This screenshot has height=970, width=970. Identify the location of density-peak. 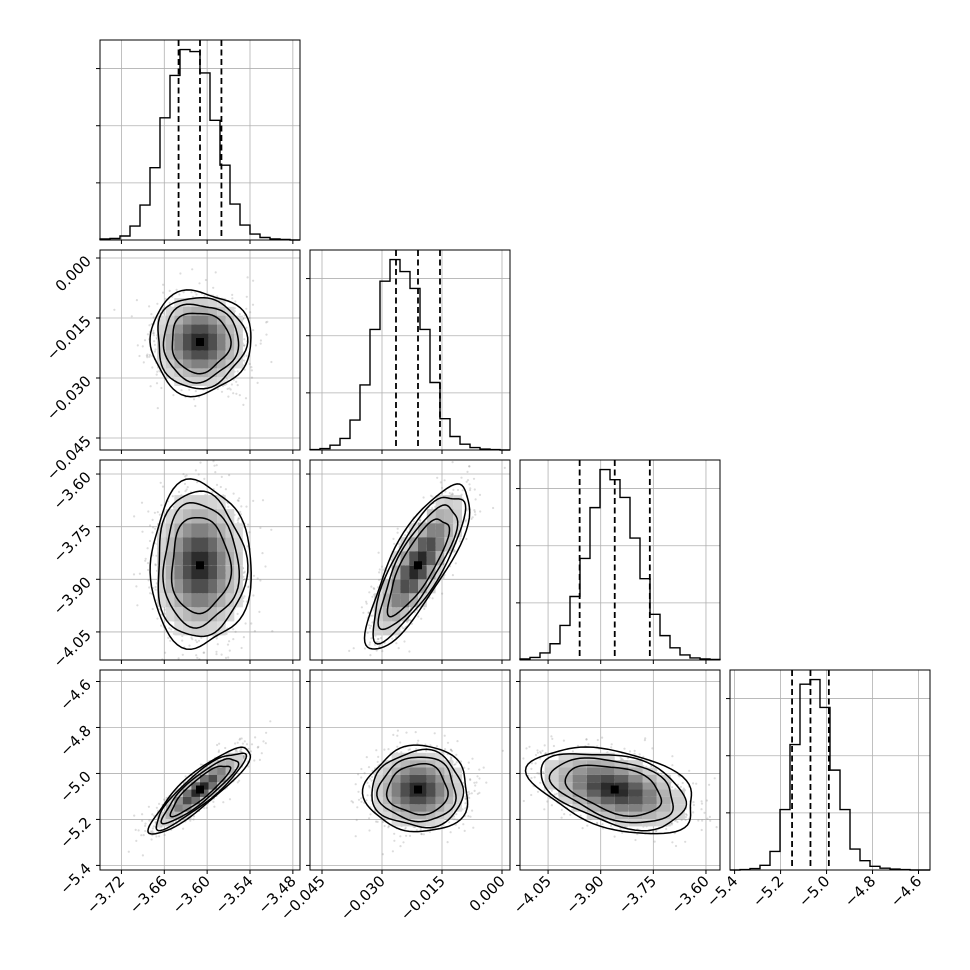
(418, 565).